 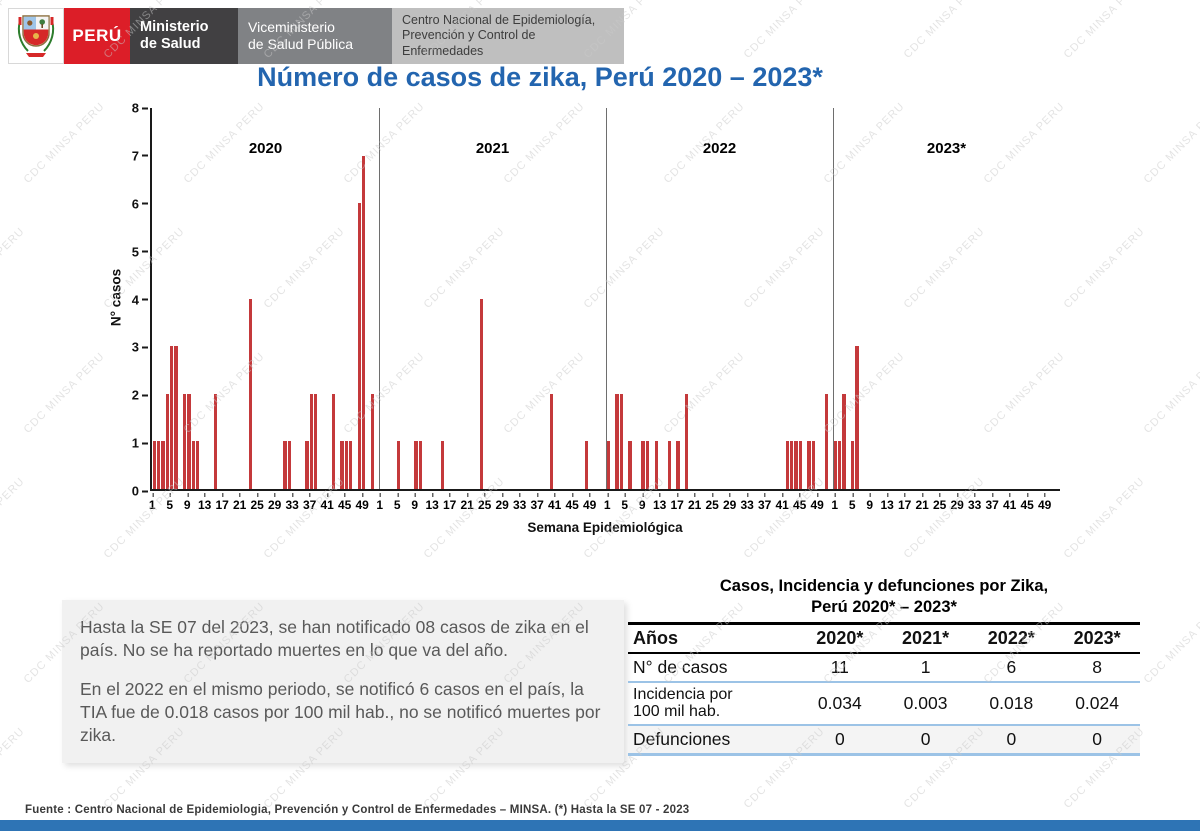 What do you see at coordinates (141, 155) in the screenshot?
I see `y-tick-7: 7` at bounding box center [141, 155].